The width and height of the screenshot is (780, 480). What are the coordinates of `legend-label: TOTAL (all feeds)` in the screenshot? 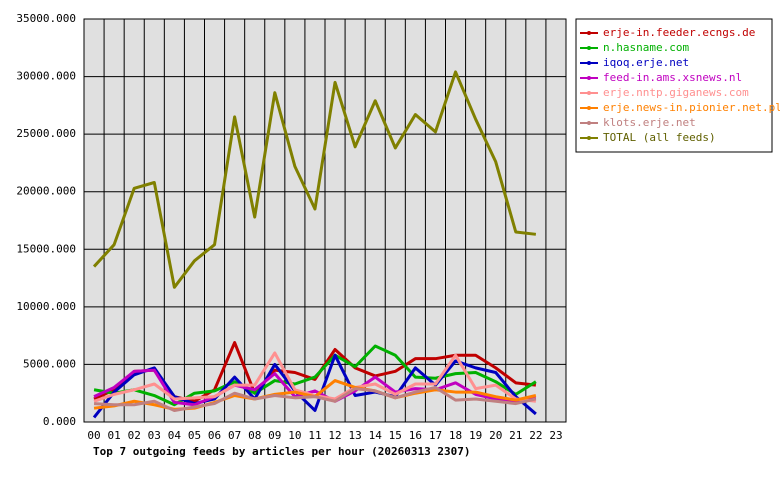 It's located at (659, 137).